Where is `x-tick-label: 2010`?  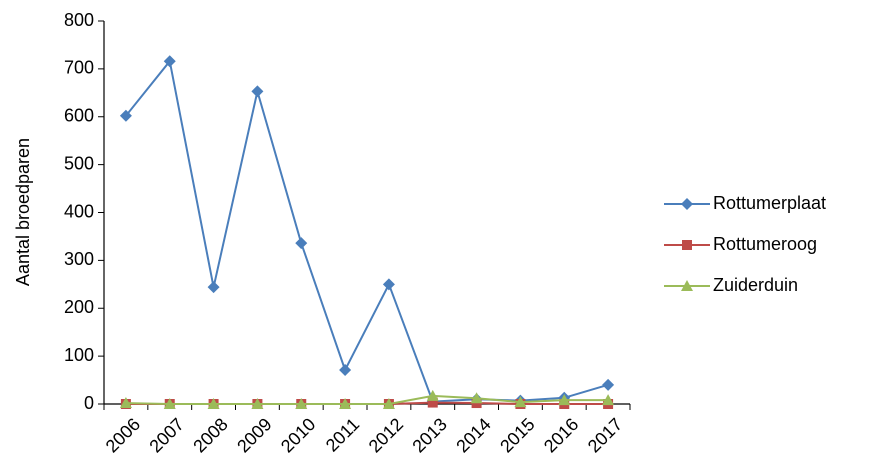
x-tick-label: 2010 is located at coordinates (298, 435).